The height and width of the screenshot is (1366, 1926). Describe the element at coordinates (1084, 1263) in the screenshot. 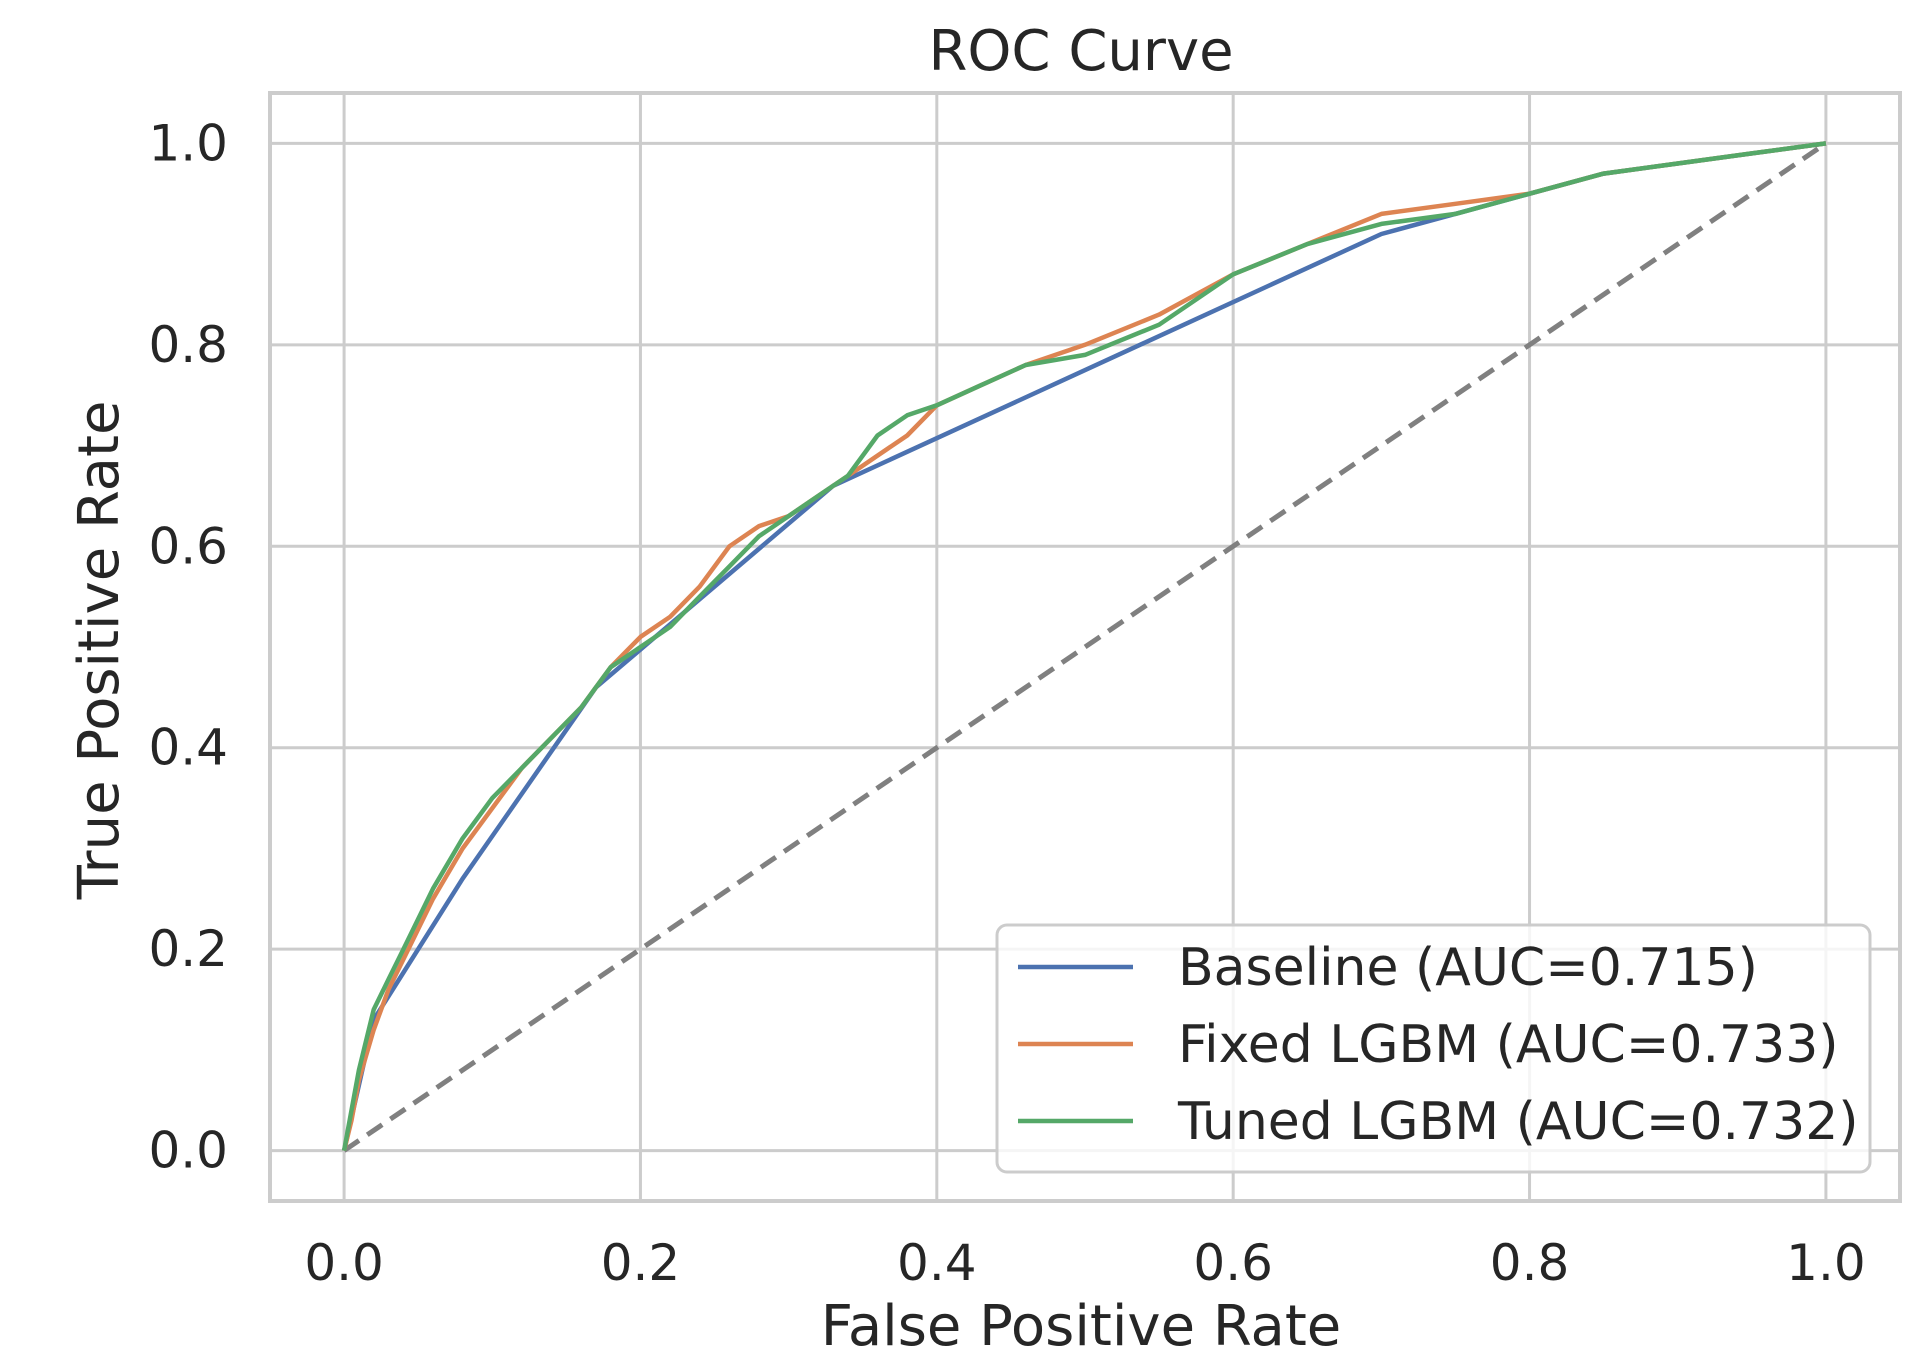

I see `x-tick-labels: 0.0 0.2 0.4 0.6 0.8 1.0` at that location.